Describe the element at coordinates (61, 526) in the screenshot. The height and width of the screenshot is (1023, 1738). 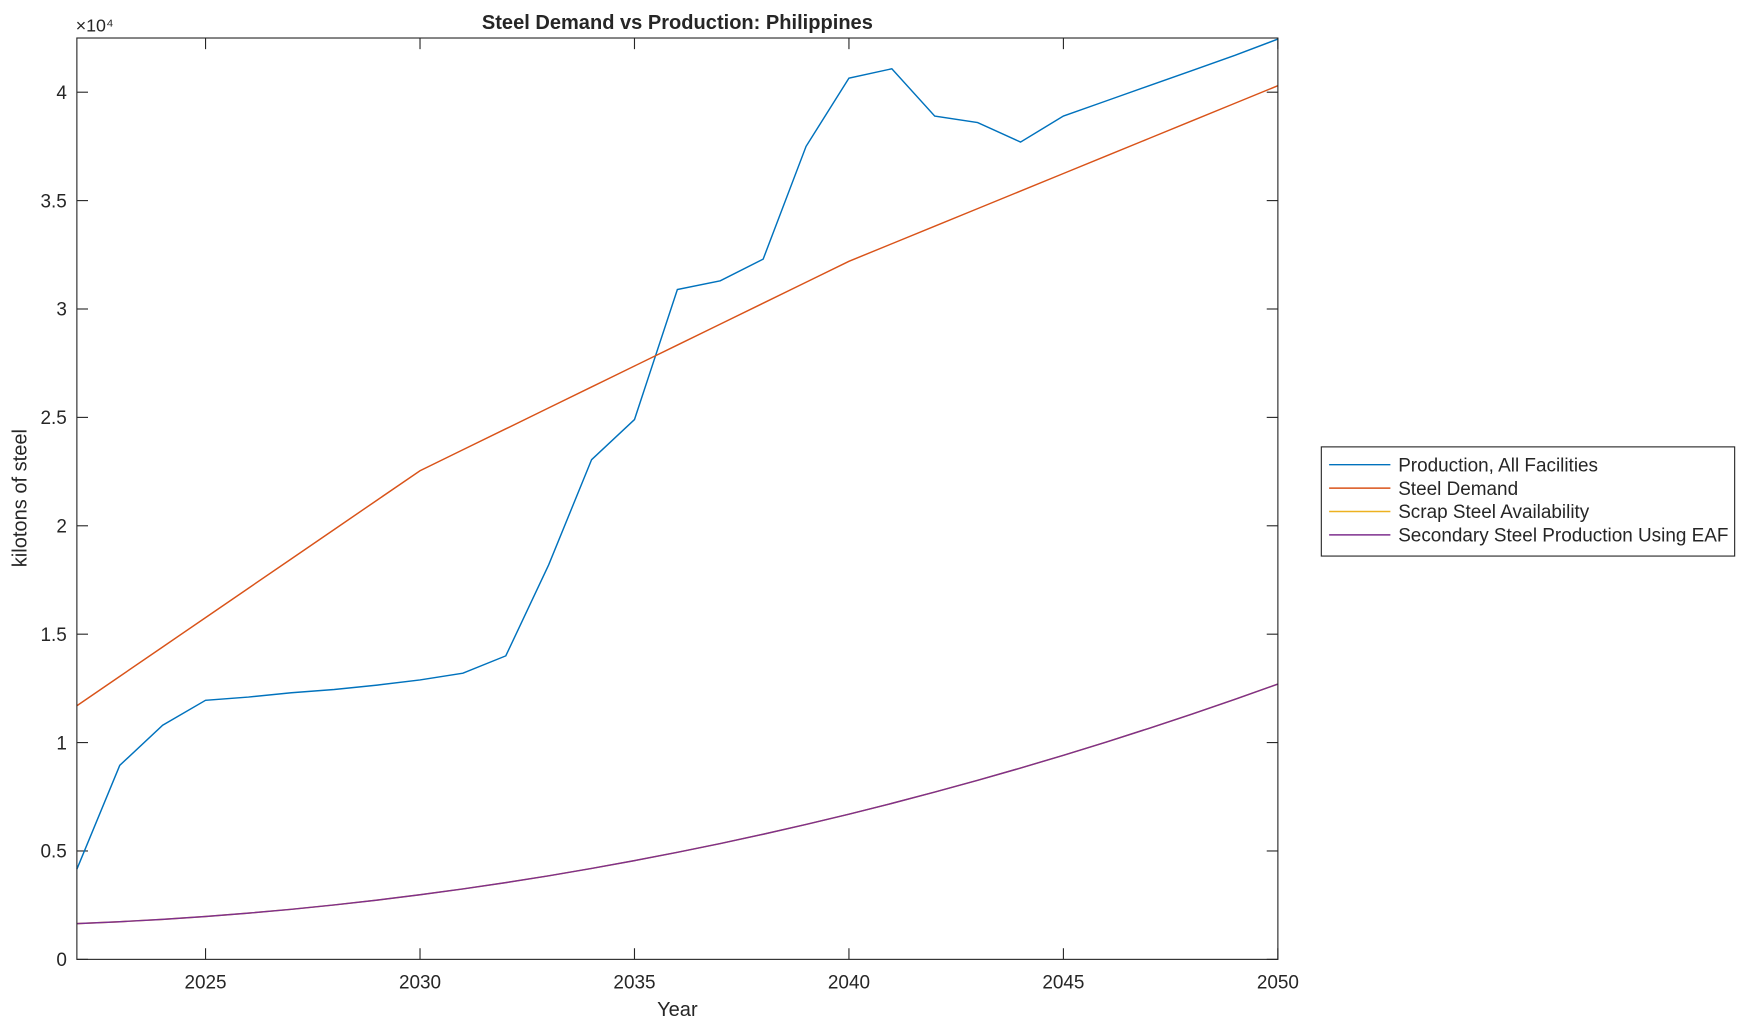
I see `y-tick-label: 2` at that location.